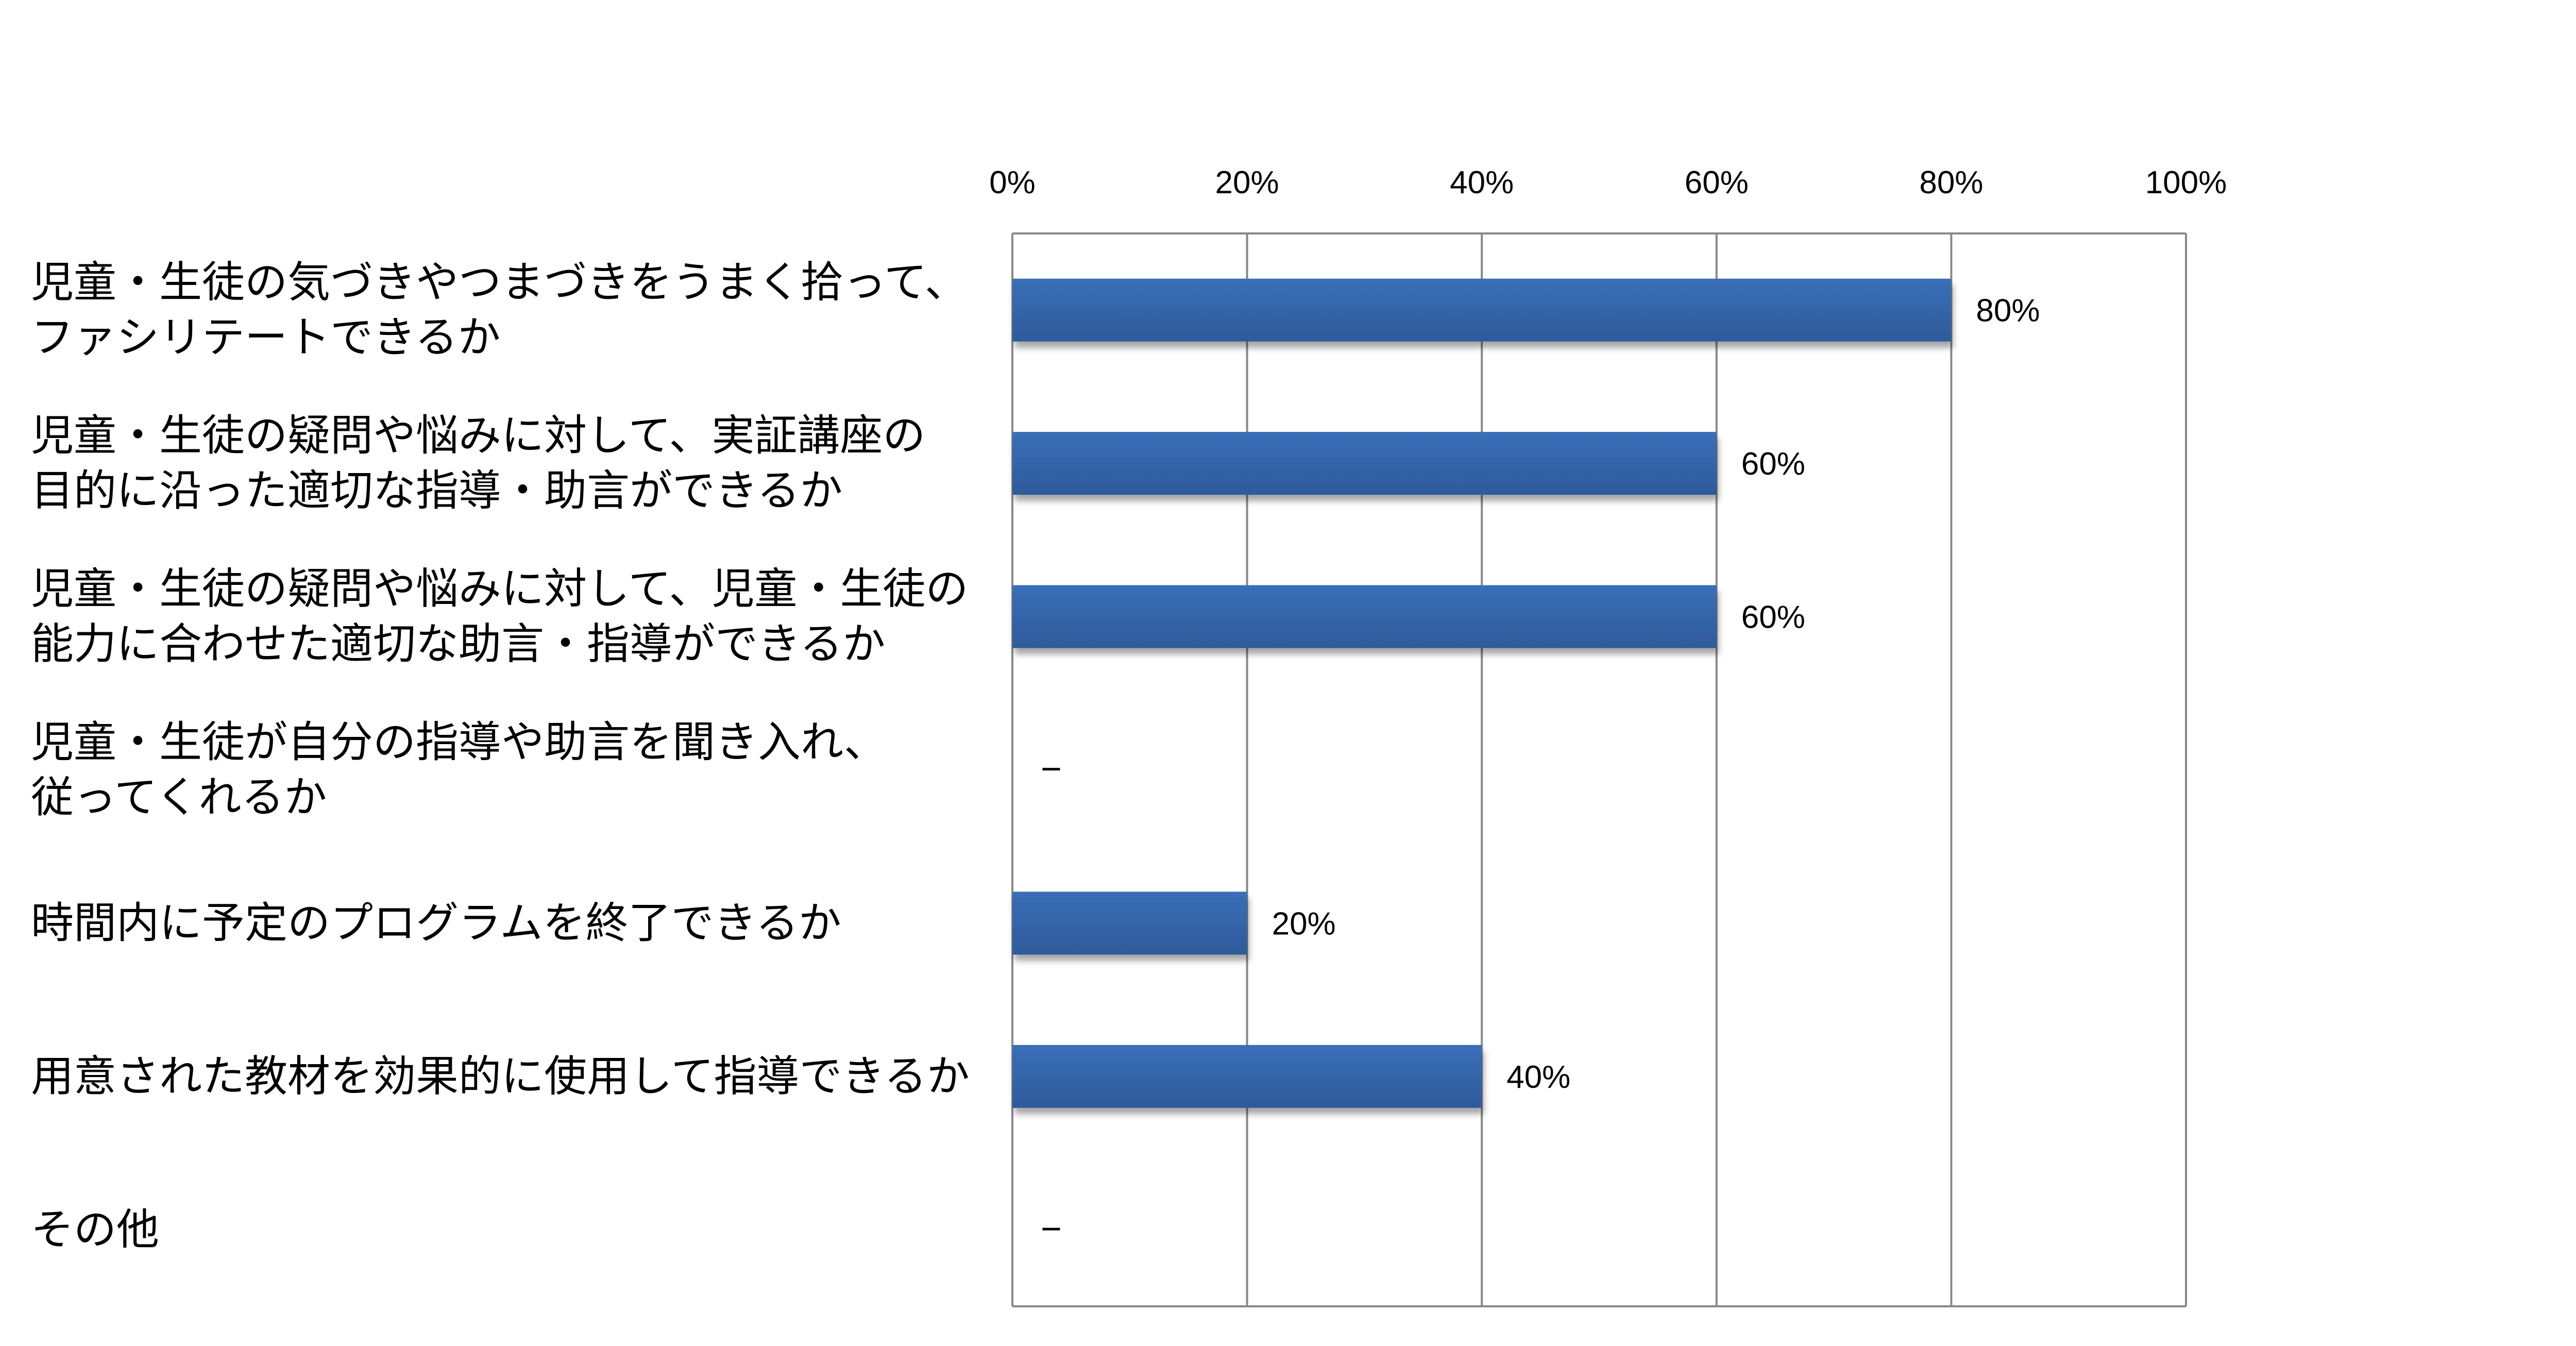 The width and height of the screenshot is (2576, 1346). Describe the element at coordinates (499, 589) in the screenshot. I see `category-label: 児童・生徒の疑問や悩みに対して、児童・生徒の` at that location.